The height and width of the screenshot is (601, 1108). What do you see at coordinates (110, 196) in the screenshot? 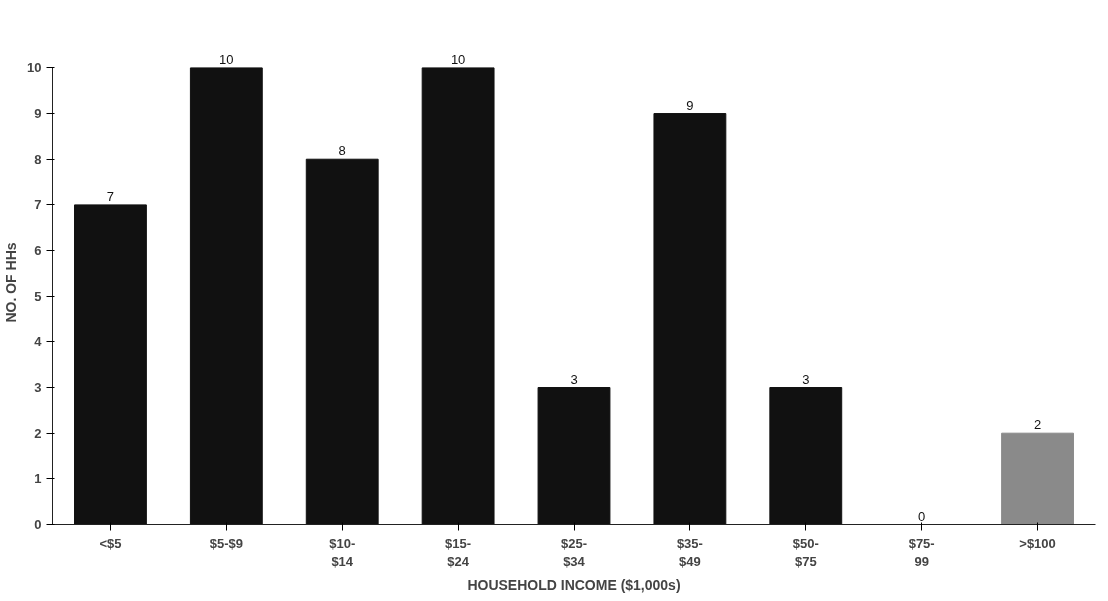
I see `data-label: 7` at bounding box center [110, 196].